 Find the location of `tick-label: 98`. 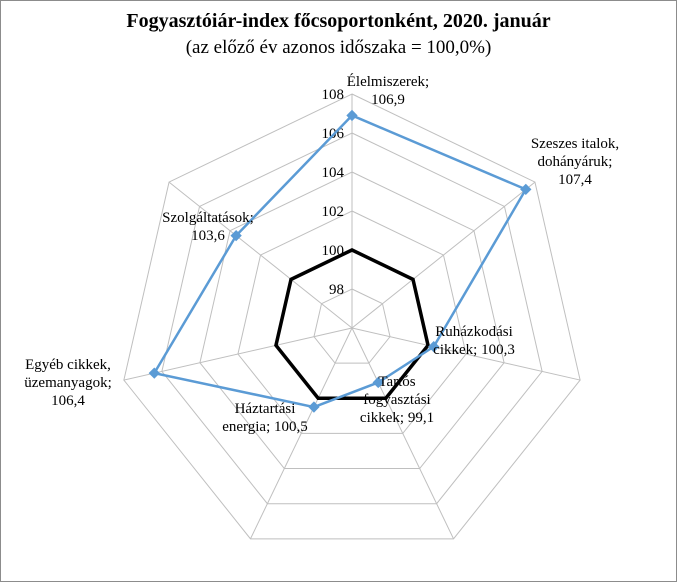

tick-label: 98 is located at coordinates (336, 290).